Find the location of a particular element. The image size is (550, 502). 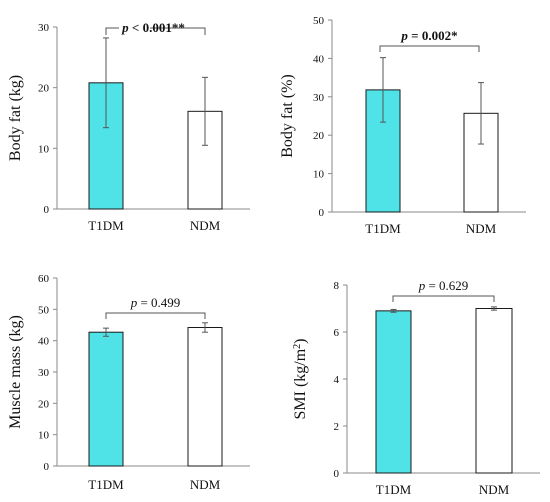

significance-bracket-right is located at coordinates (178, 31).